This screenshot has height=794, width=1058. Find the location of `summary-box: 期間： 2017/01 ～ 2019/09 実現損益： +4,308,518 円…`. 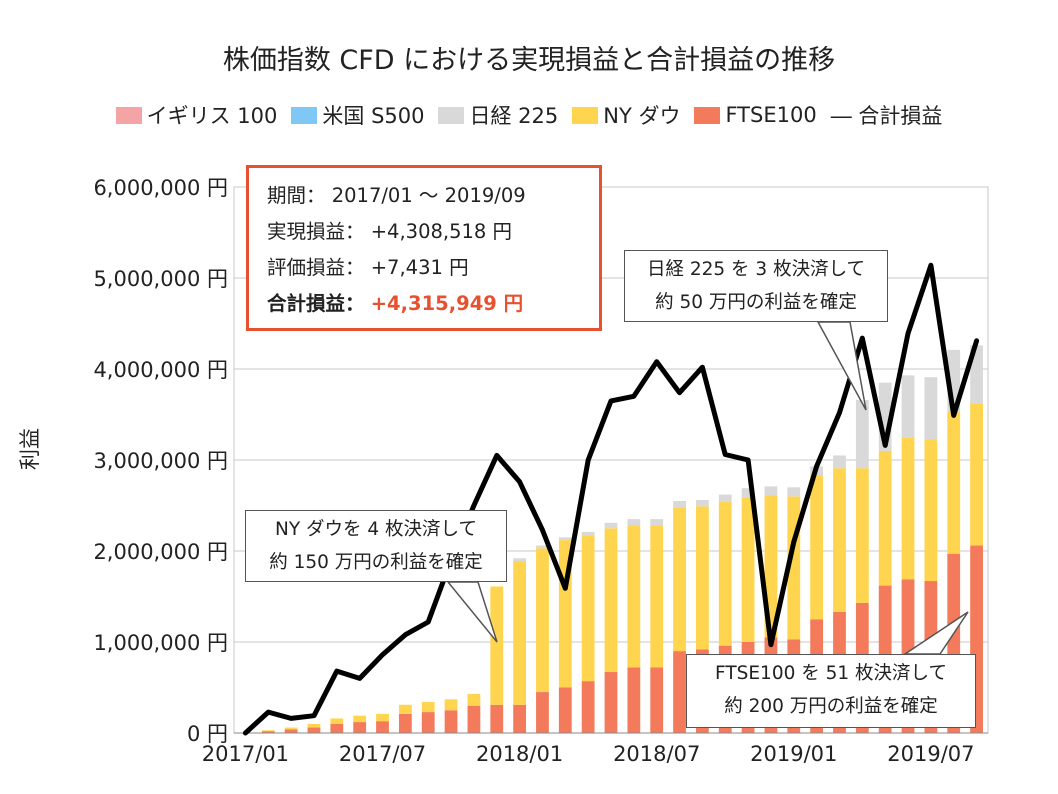

summary-box: 期間： 2017/01 ～ 2019/09 実現損益： +4,308,518 円… is located at coordinates (424, 248).